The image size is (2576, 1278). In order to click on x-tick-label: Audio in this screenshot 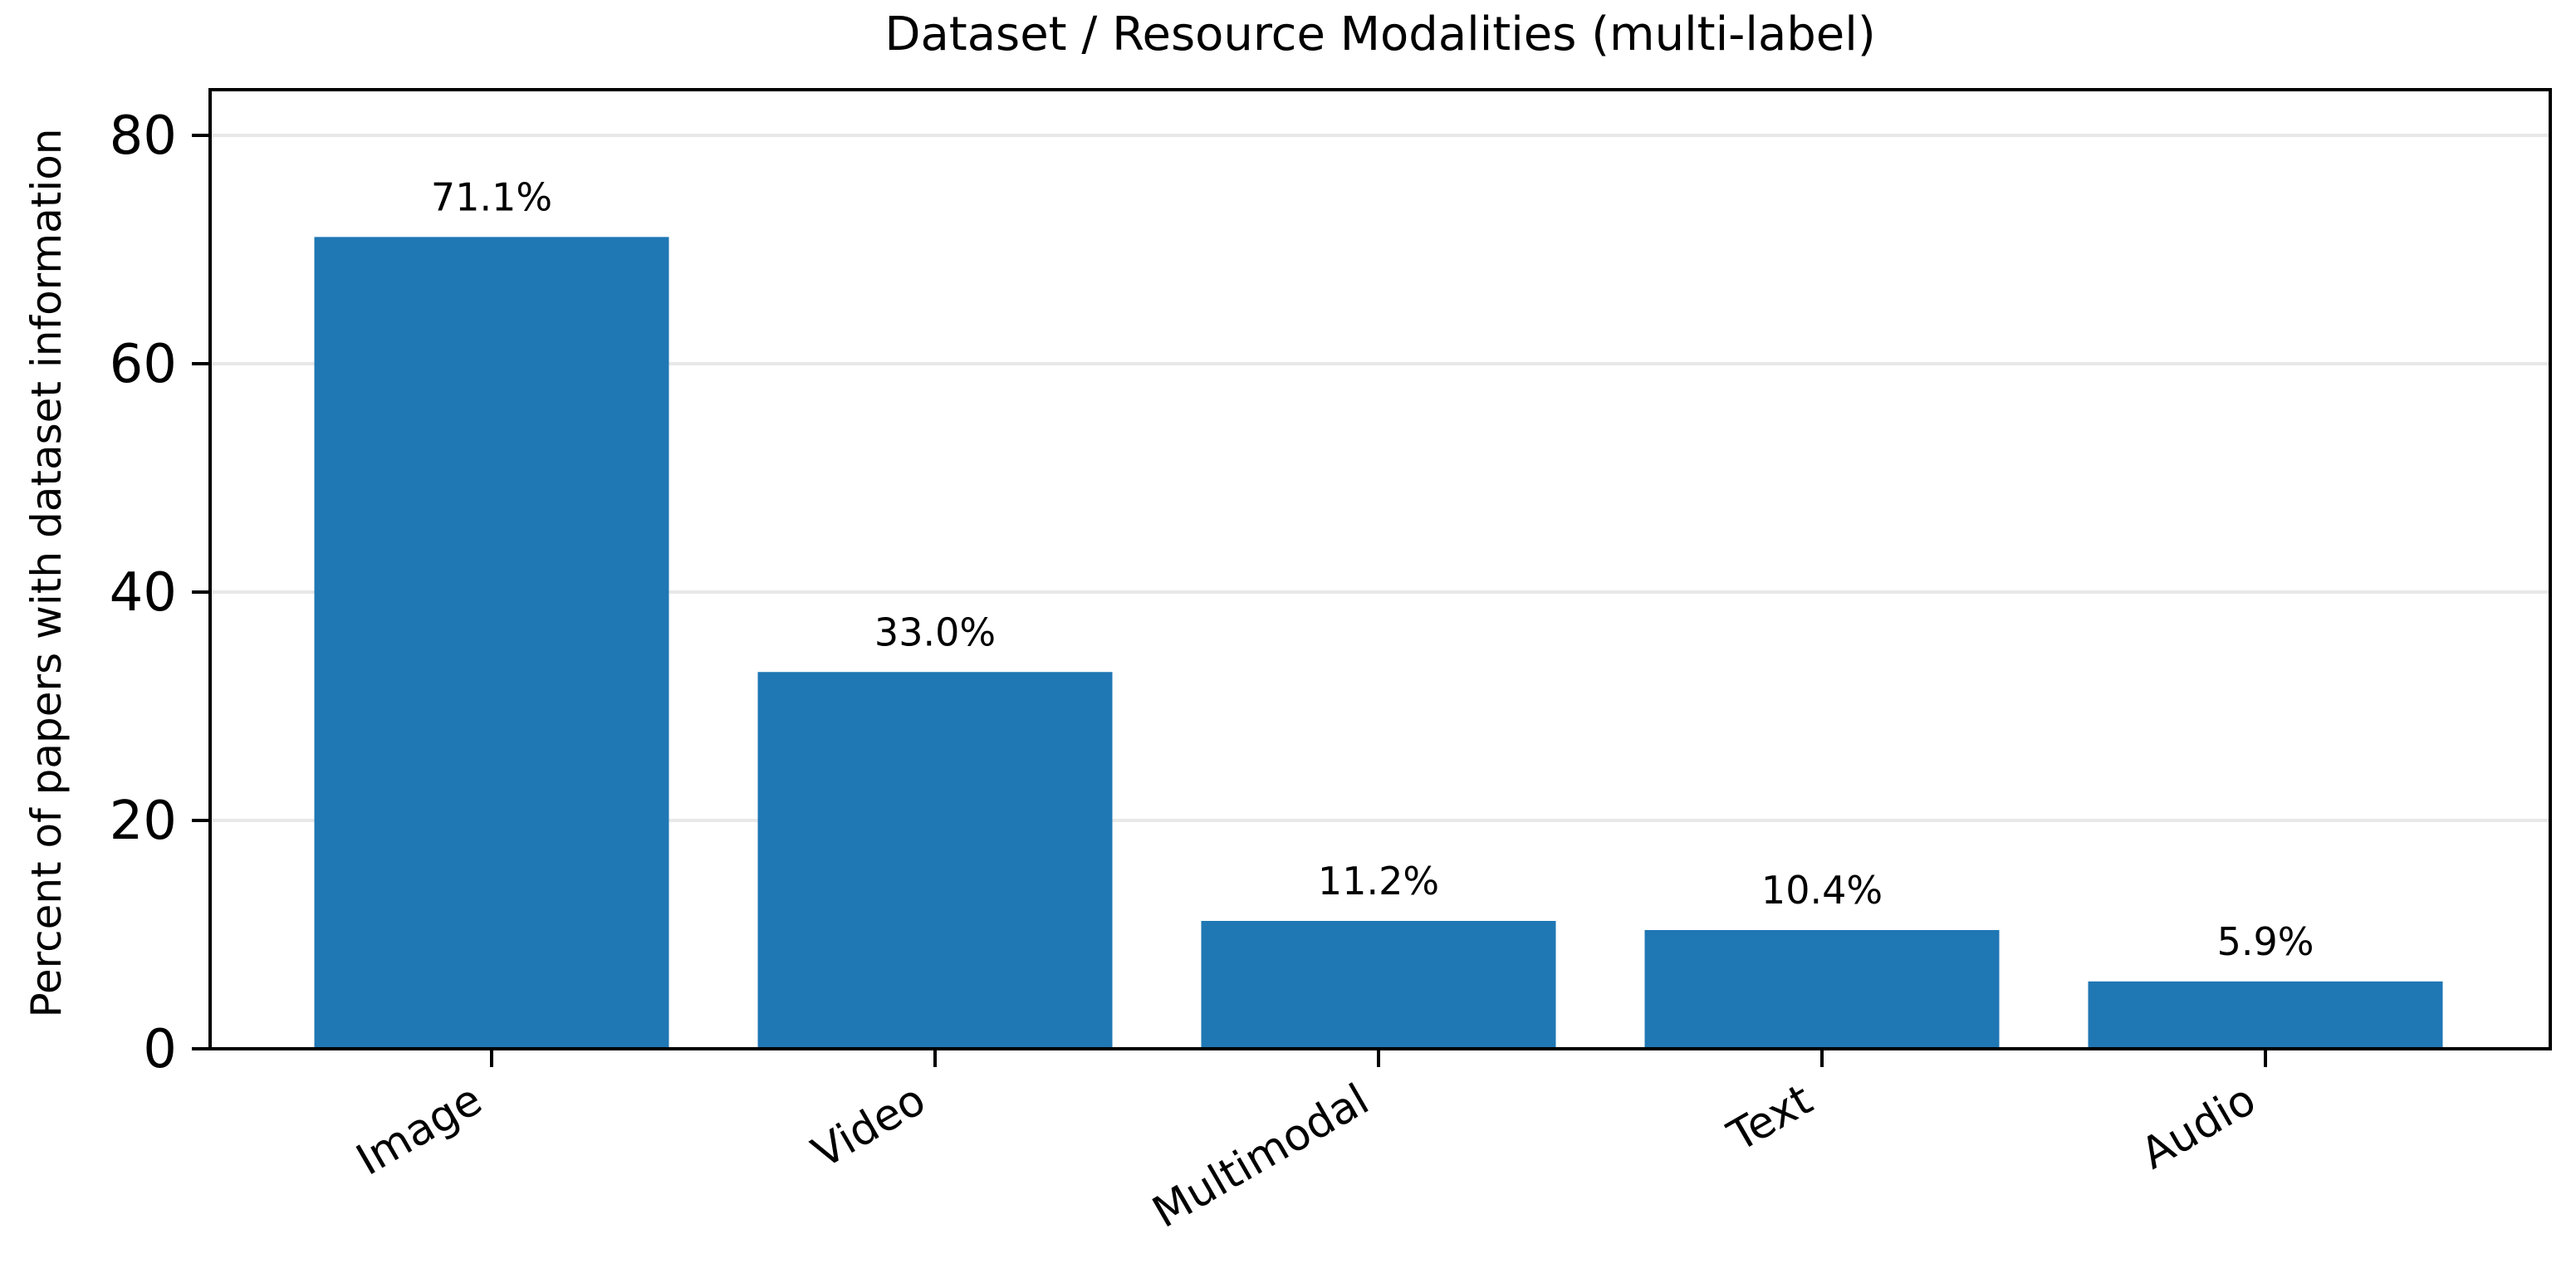, I will do `click(2198, 1127)`.